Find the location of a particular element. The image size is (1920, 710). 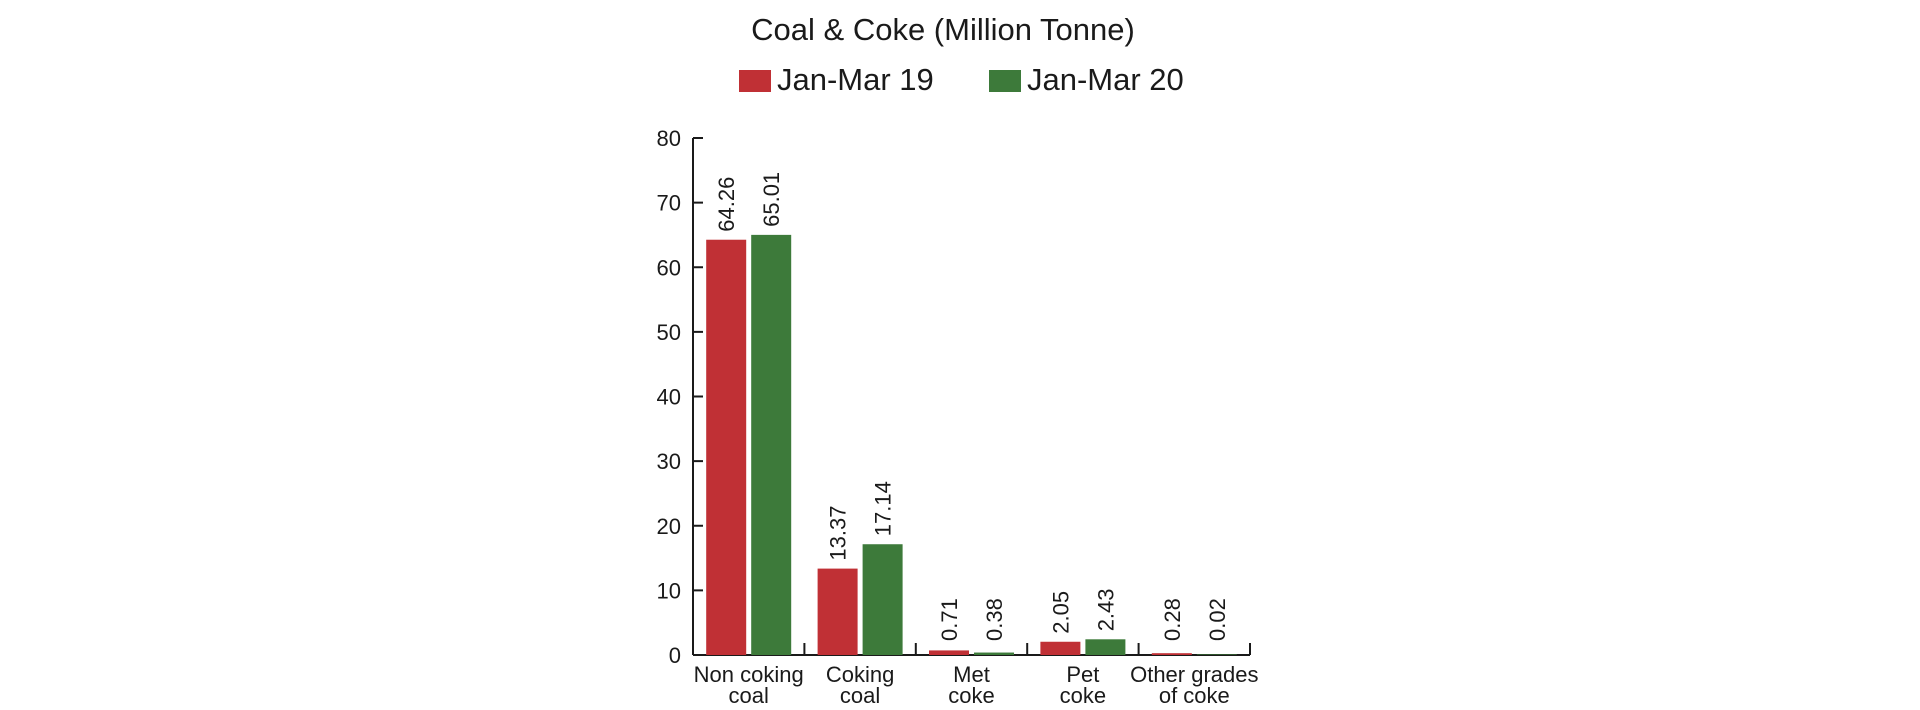

legend-item: Jan-Mar 20 is located at coordinates (1086, 79).